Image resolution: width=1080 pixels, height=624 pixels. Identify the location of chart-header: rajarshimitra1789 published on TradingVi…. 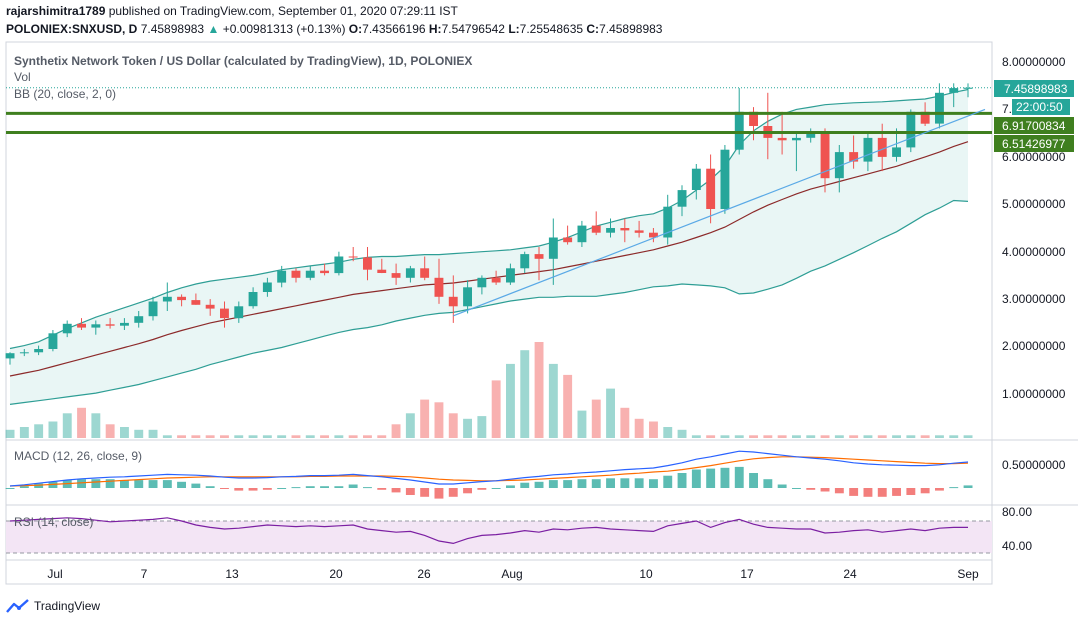
(541, 20).